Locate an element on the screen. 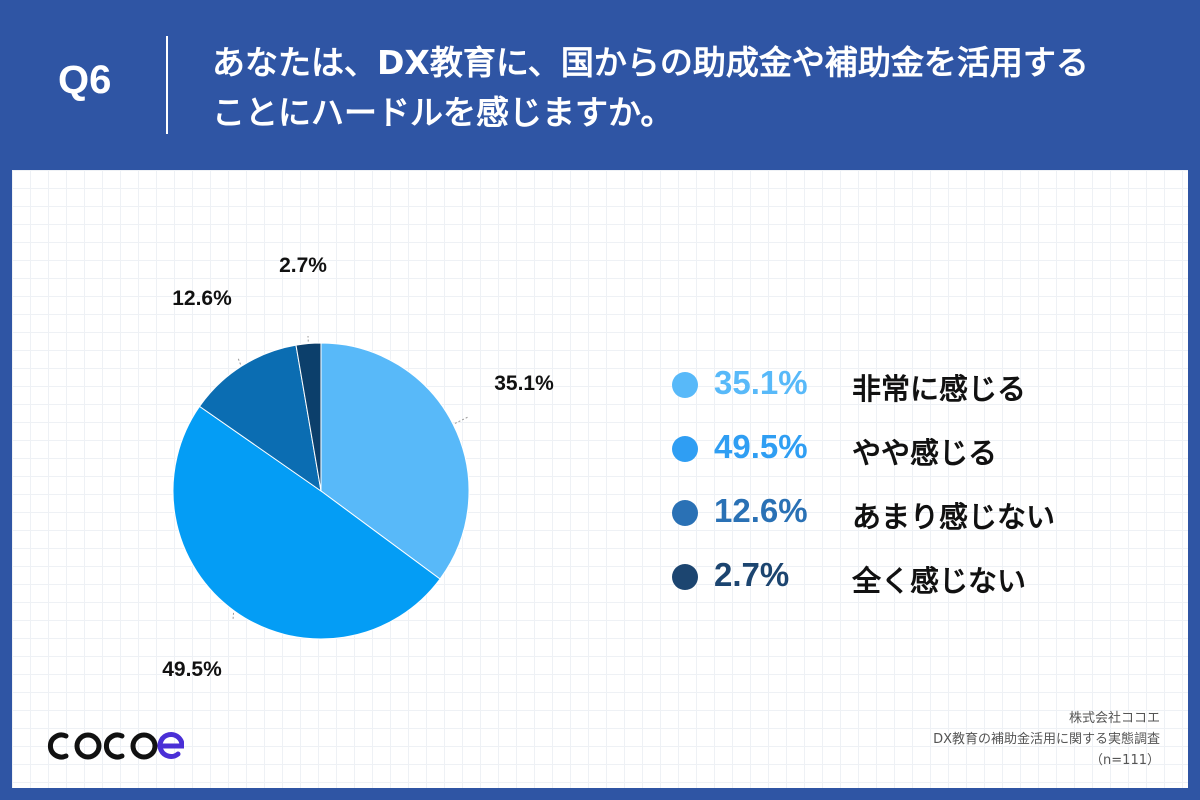  source-note: 株式会社ココエ DX教育の補助金活用に関する実態調査 （n=111） is located at coordinates (1000, 739).